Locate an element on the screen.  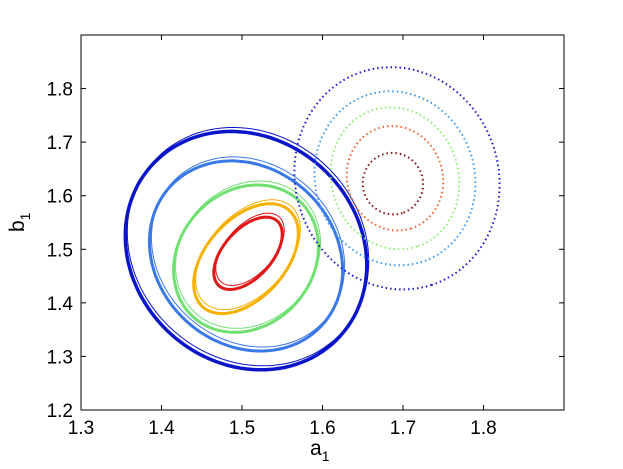
x-tick-label: 1.6 is located at coordinates (322, 428).